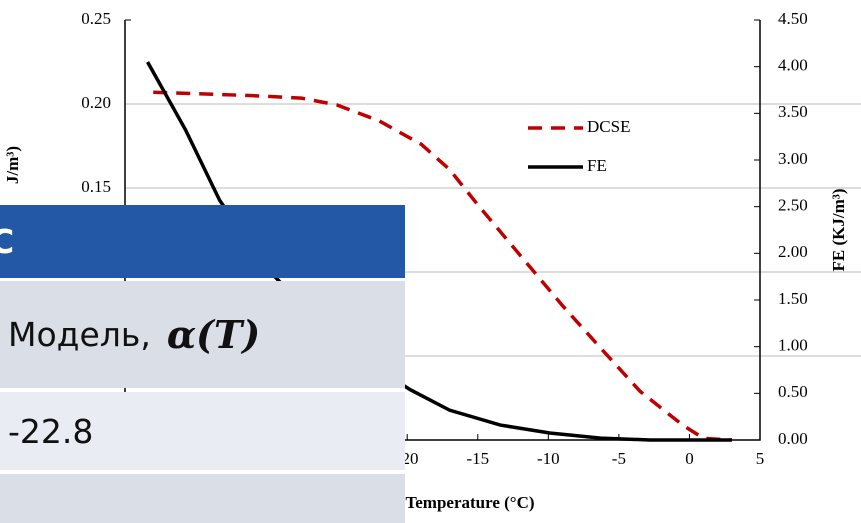  What do you see at coordinates (96, 102) in the screenshot?
I see `y-tick-label: 0.20` at bounding box center [96, 102].